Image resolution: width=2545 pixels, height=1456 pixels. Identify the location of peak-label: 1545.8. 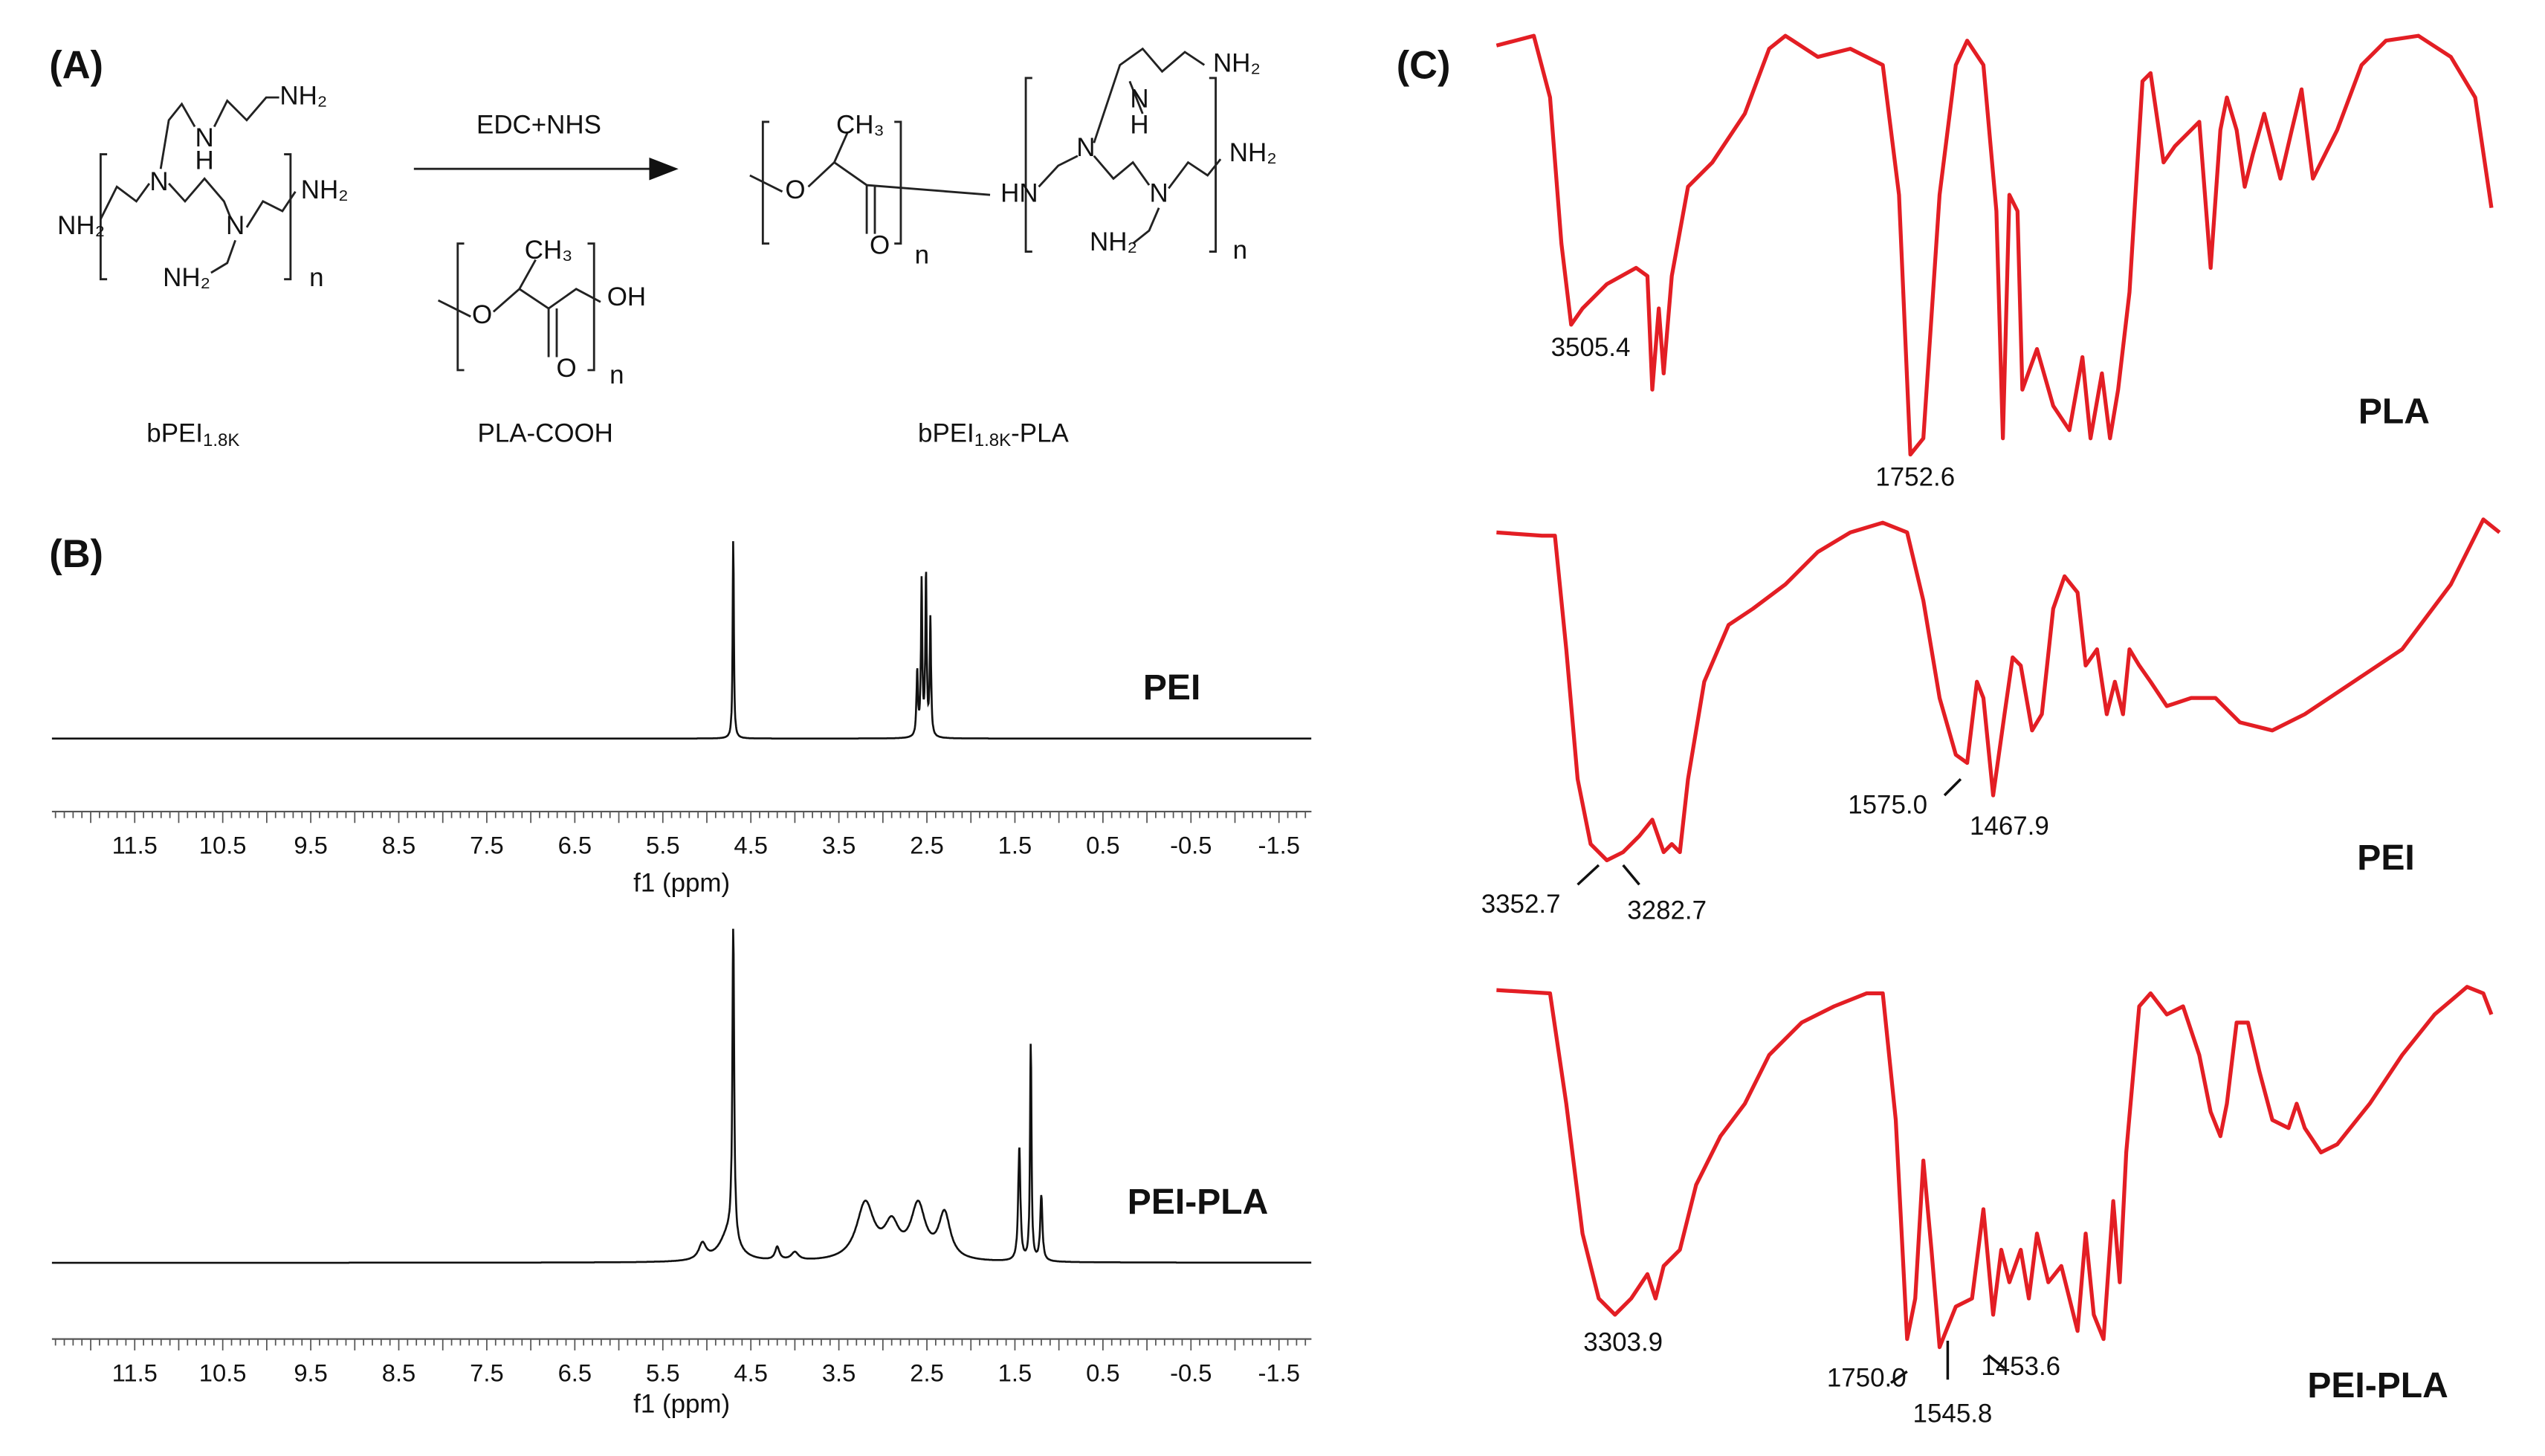
(1953, 1415).